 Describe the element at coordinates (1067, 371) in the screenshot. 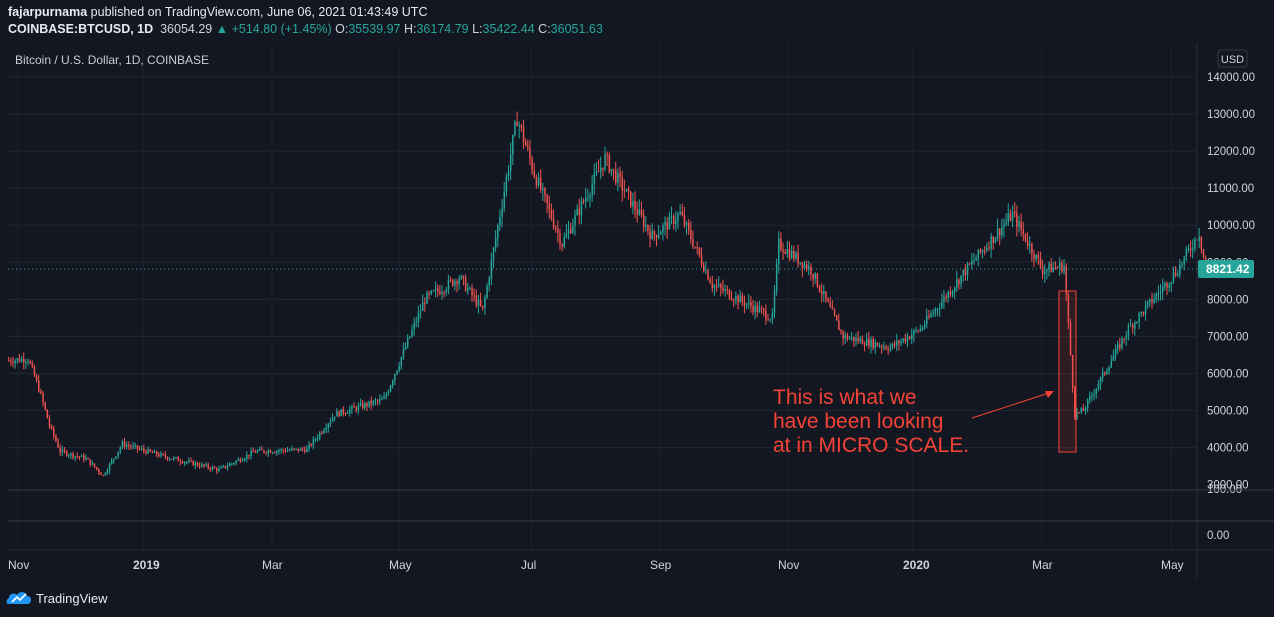

I see `micro-scale-highlight` at that location.